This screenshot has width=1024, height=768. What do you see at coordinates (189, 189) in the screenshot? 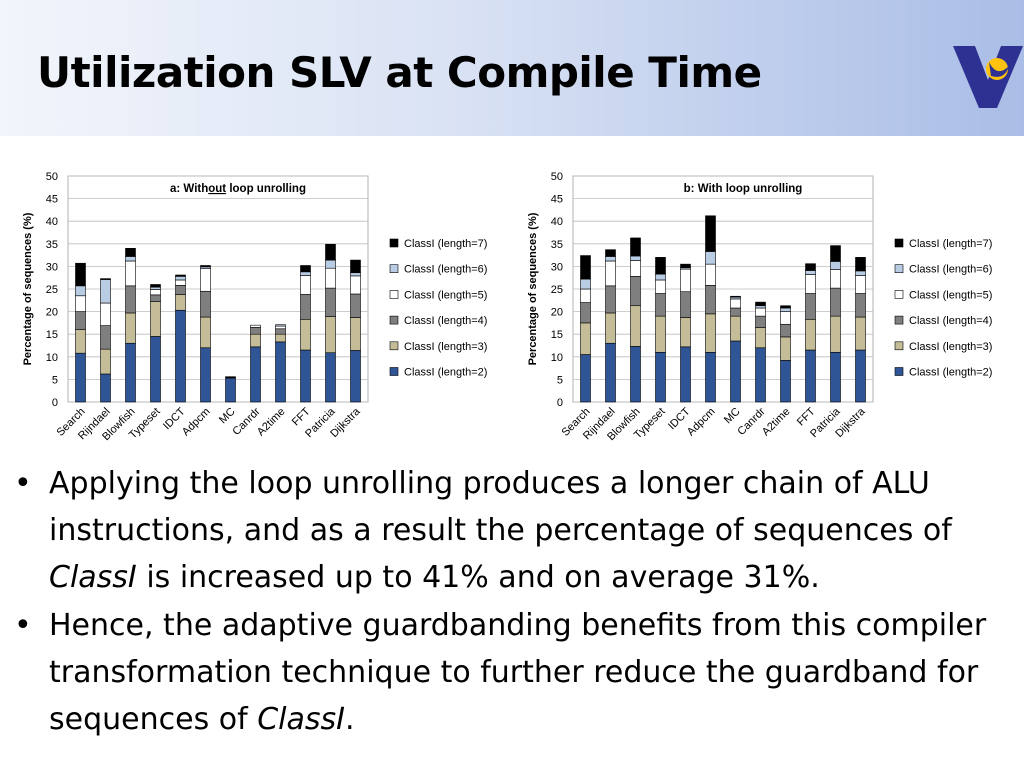
I see `chart-title-part: a: With` at bounding box center [189, 189].